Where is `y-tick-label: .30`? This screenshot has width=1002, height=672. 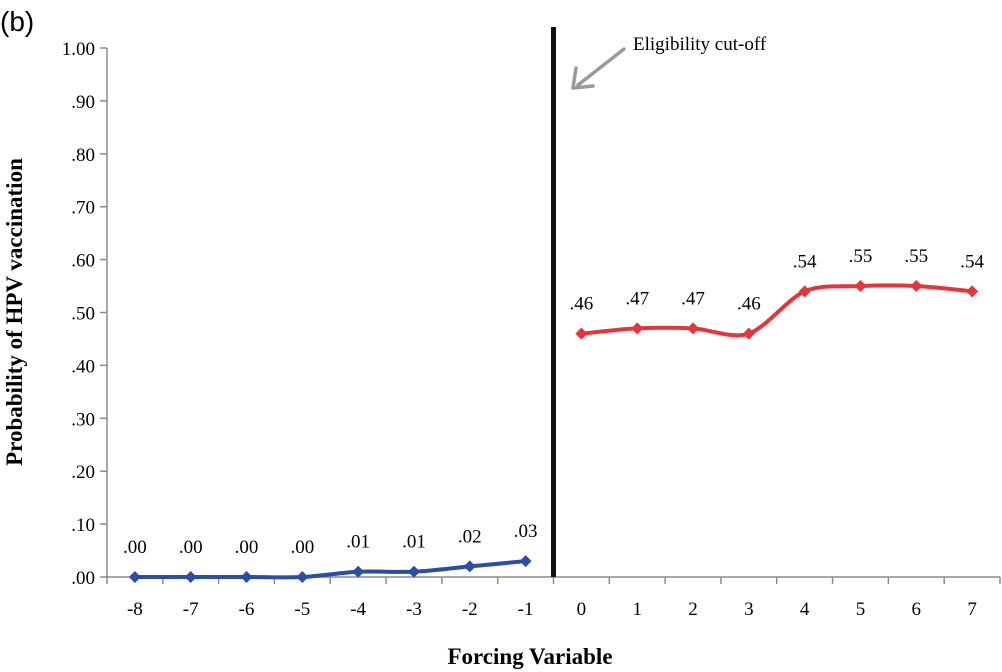 y-tick-label: .30 is located at coordinates (83, 419).